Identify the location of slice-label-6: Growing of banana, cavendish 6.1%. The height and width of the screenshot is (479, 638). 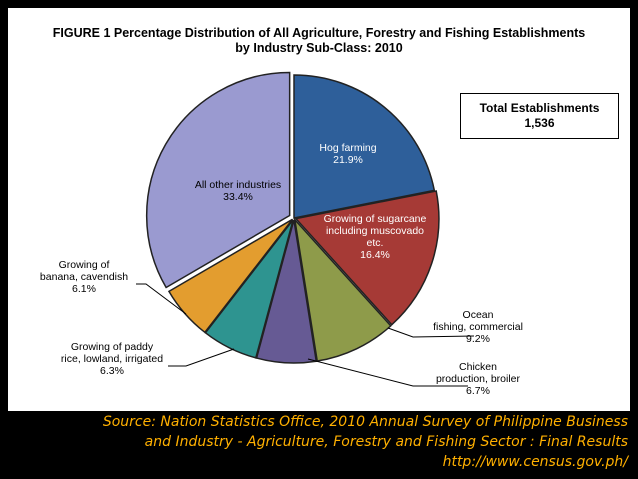
(84, 277).